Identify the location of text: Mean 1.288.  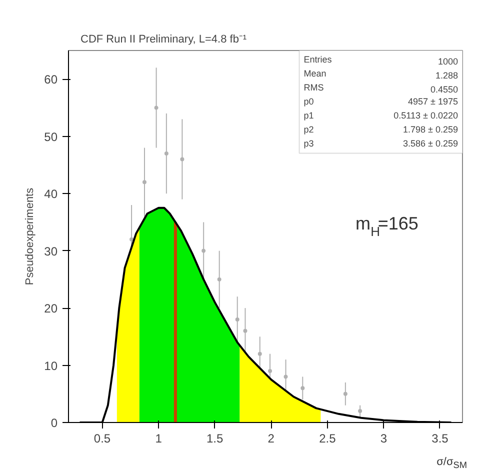
(381, 74).